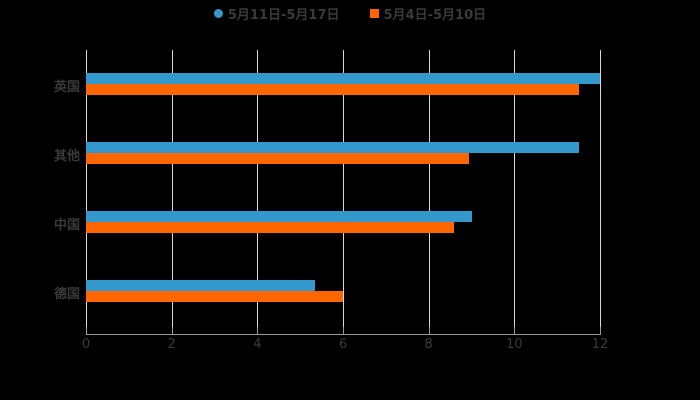 This screenshot has height=400, width=700. I want to click on legend-label-series-1: 5月11日-5月17日, so click(283, 15).